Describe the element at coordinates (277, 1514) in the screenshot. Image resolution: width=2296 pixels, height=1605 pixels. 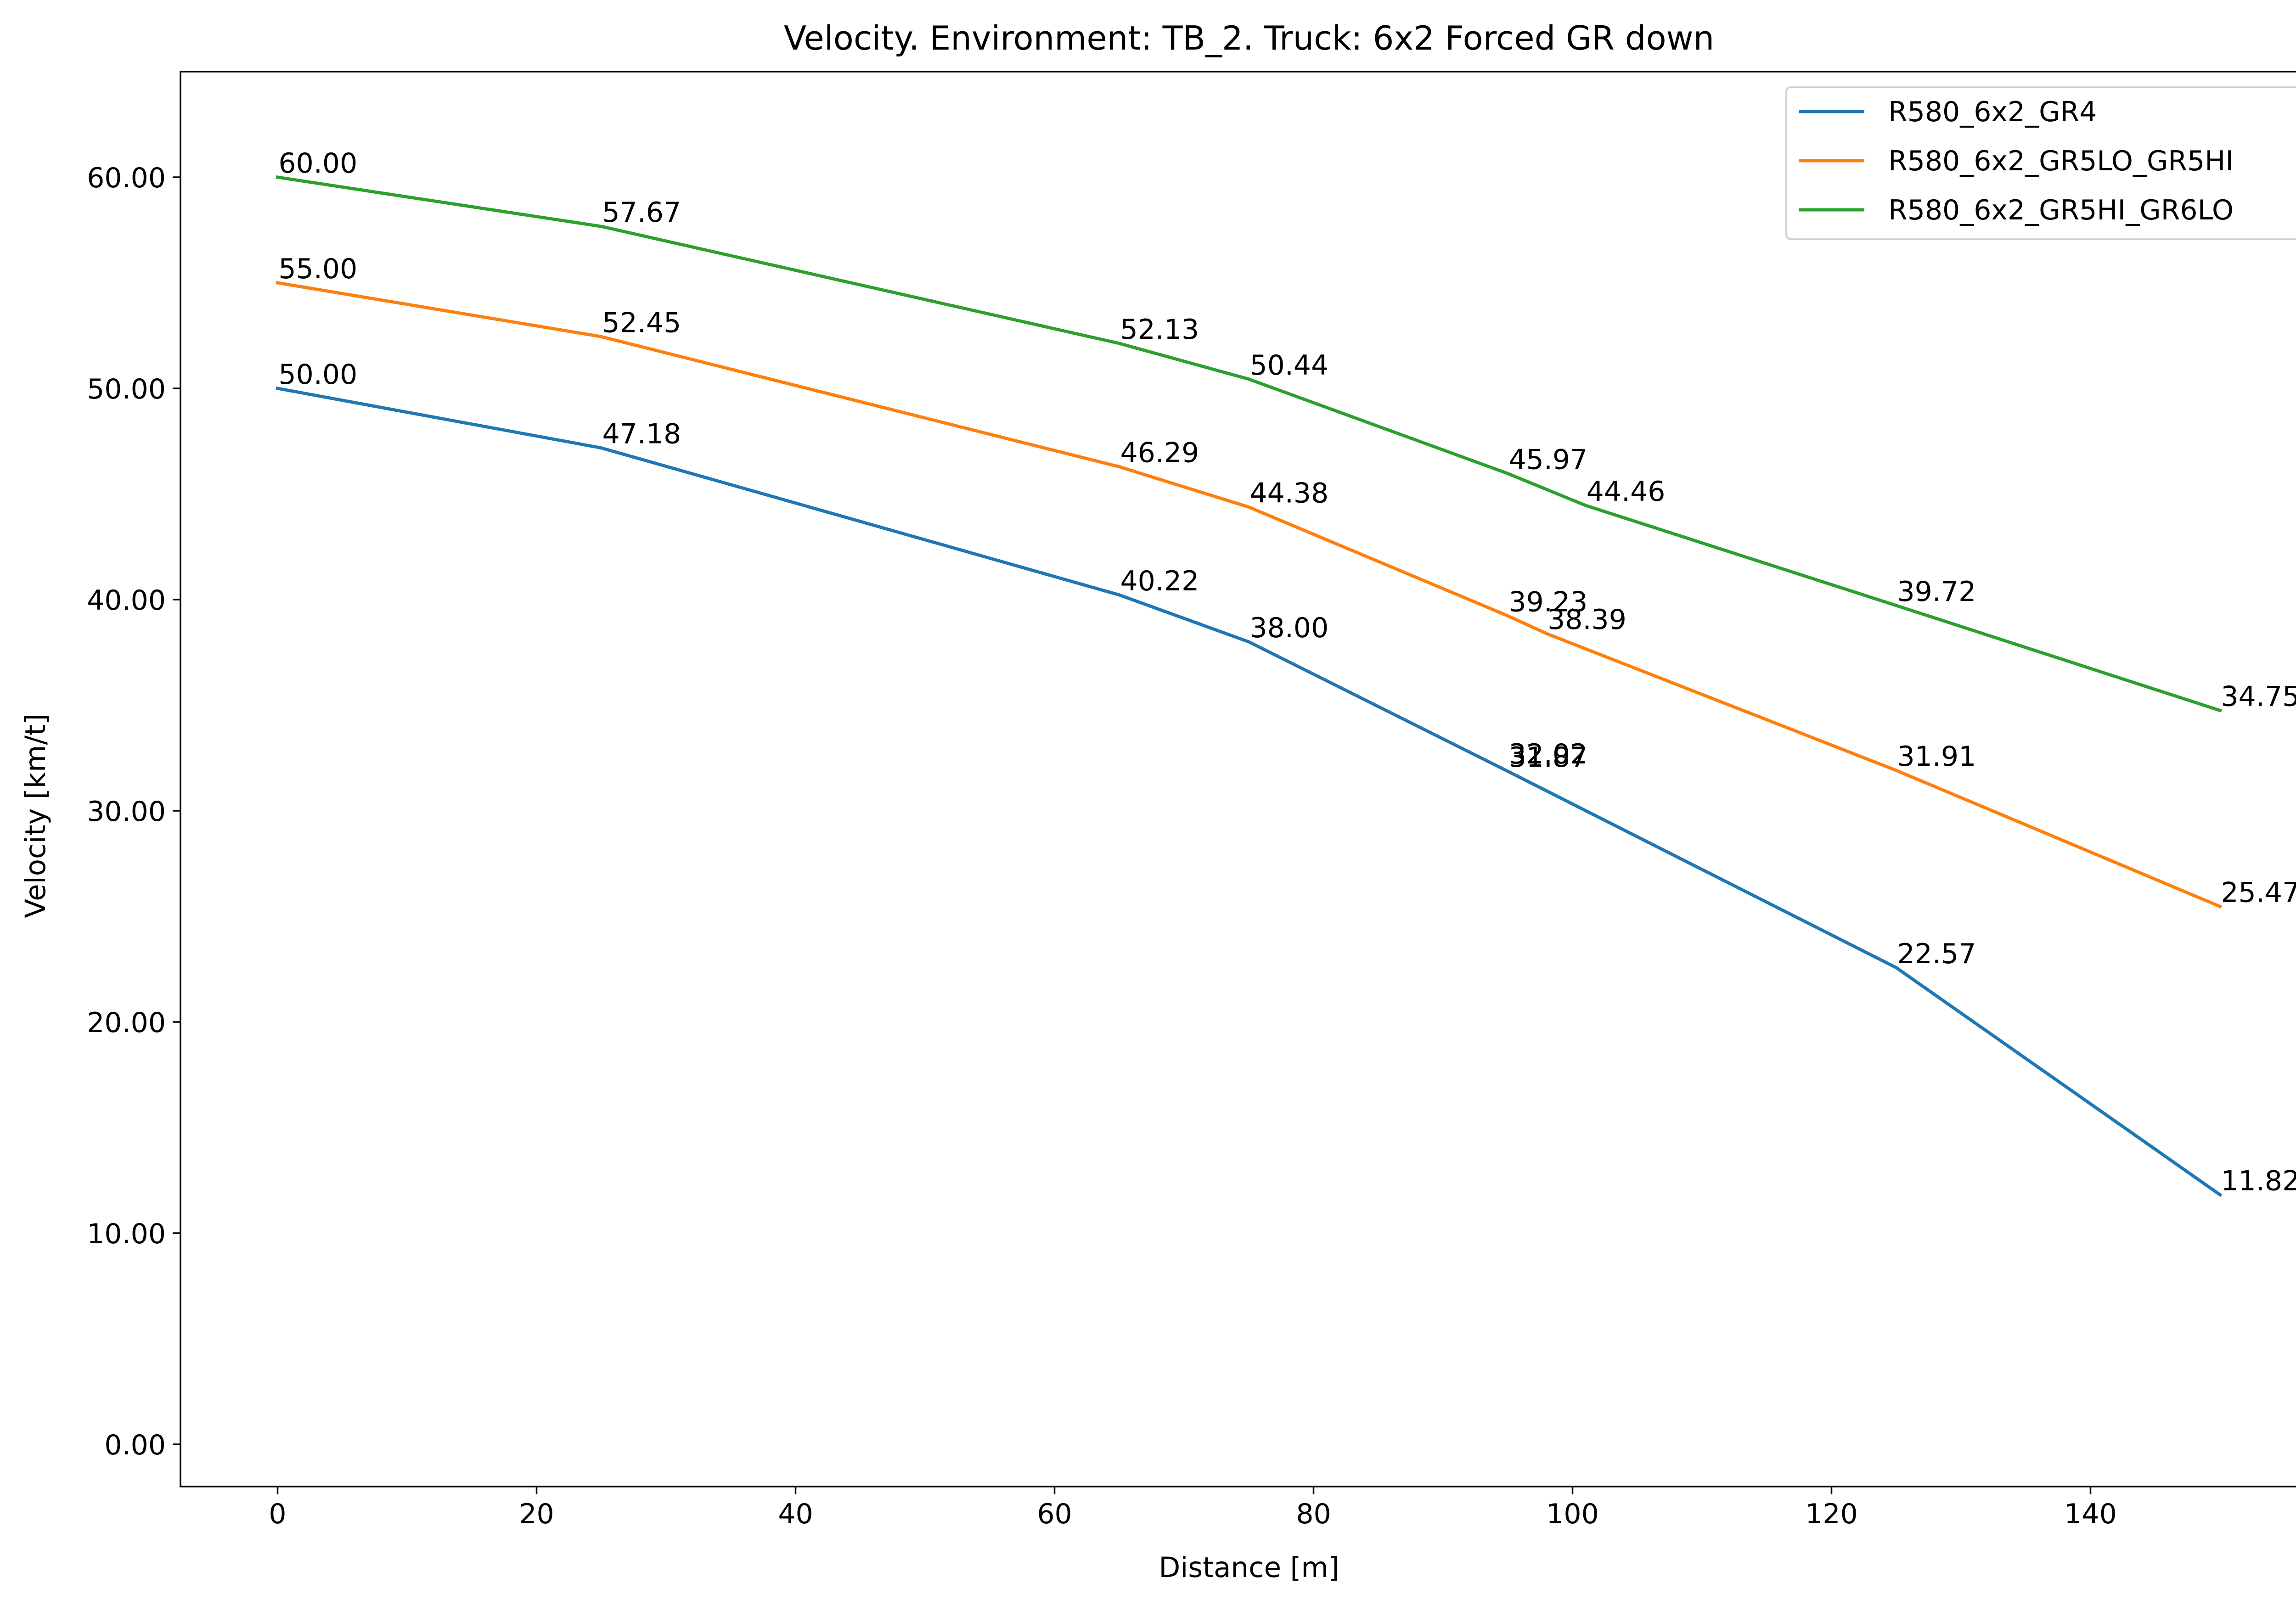
I see `x-tick-label: 0` at that location.